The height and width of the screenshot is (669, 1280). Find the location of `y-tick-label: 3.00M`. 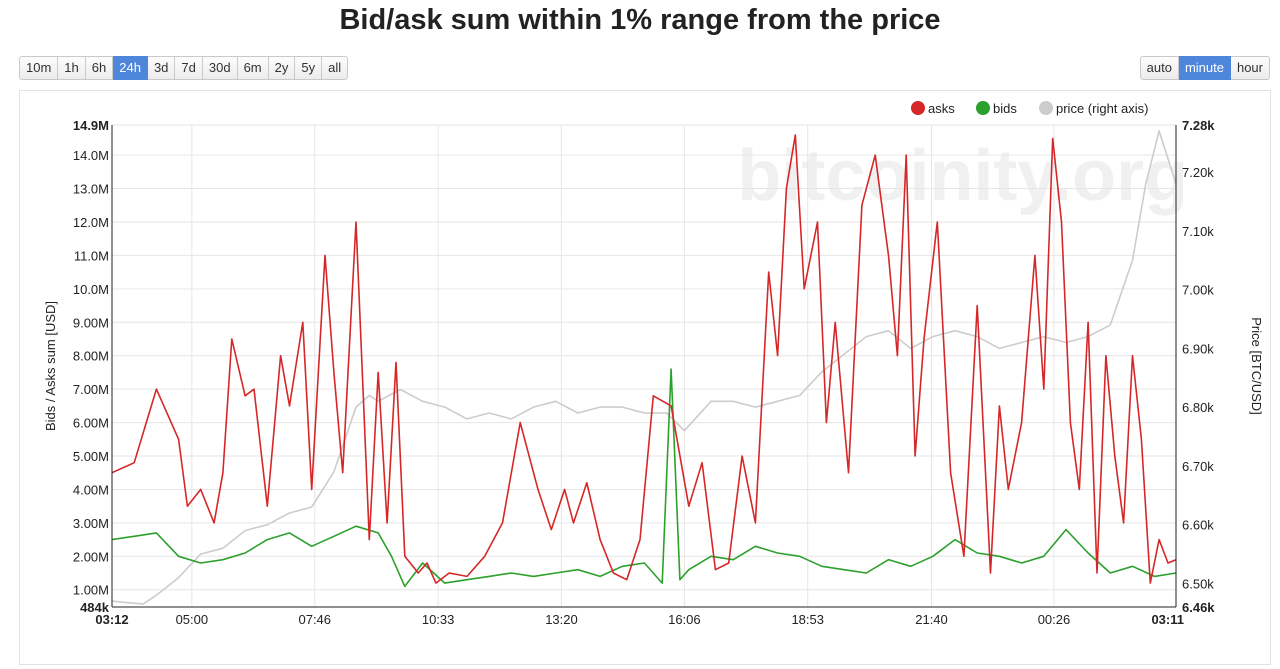

y-tick-label: 3.00M is located at coordinates (91, 523).